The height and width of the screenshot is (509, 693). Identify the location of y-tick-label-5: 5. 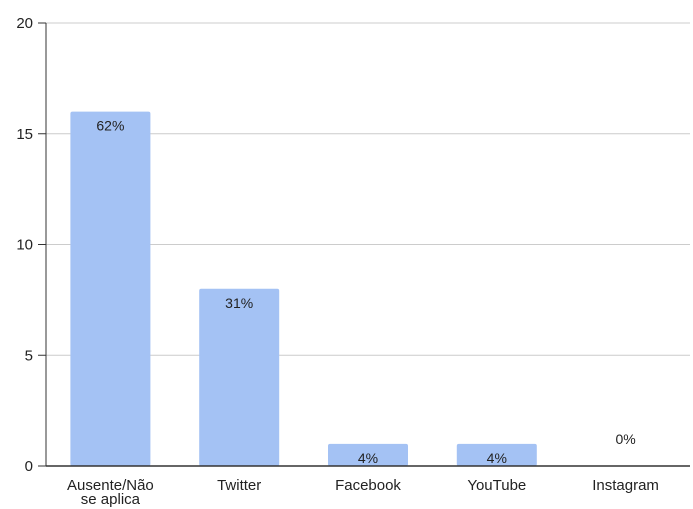
(29, 355).